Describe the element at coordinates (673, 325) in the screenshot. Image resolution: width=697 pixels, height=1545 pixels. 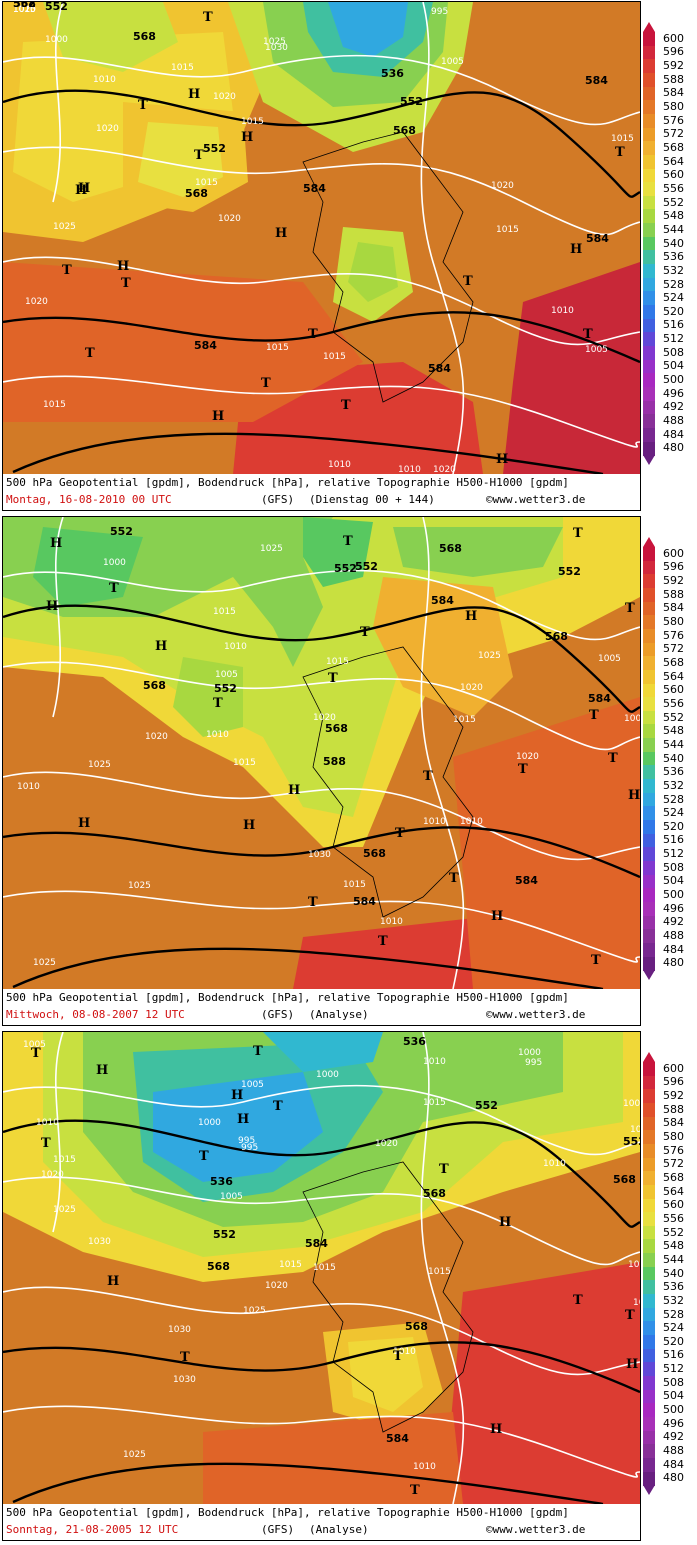
I see `scale-label: 516` at that location.